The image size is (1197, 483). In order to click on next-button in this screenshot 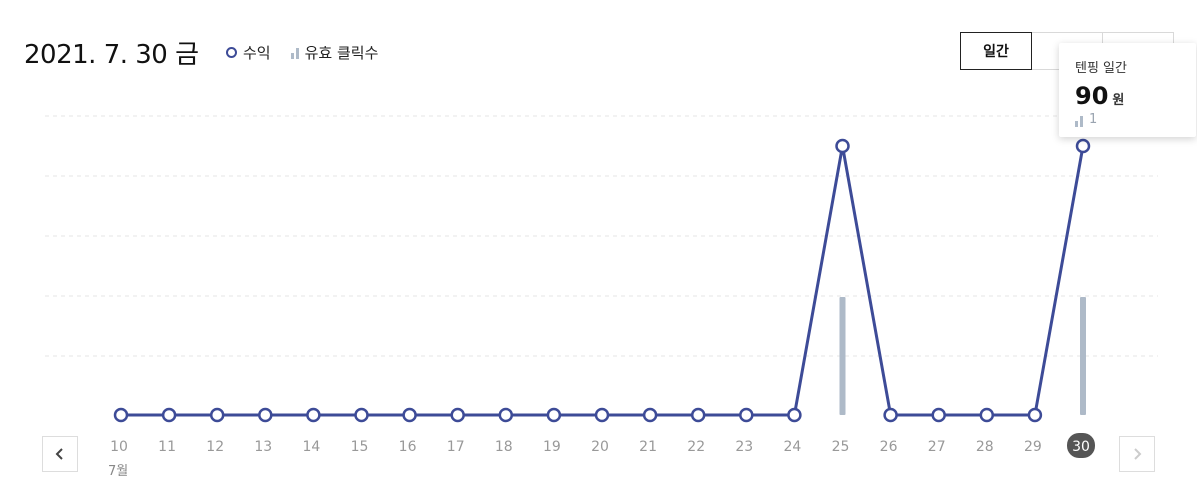, I will do `click(1137, 454)`.